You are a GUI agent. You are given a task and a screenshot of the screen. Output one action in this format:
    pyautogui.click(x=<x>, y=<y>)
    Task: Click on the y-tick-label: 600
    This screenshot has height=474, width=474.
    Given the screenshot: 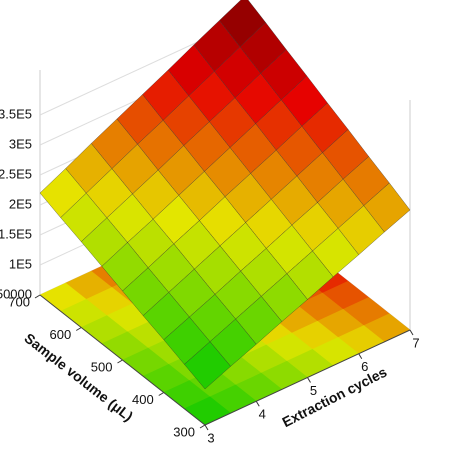 What is the action you would take?
    pyautogui.click(x=61, y=334)
    